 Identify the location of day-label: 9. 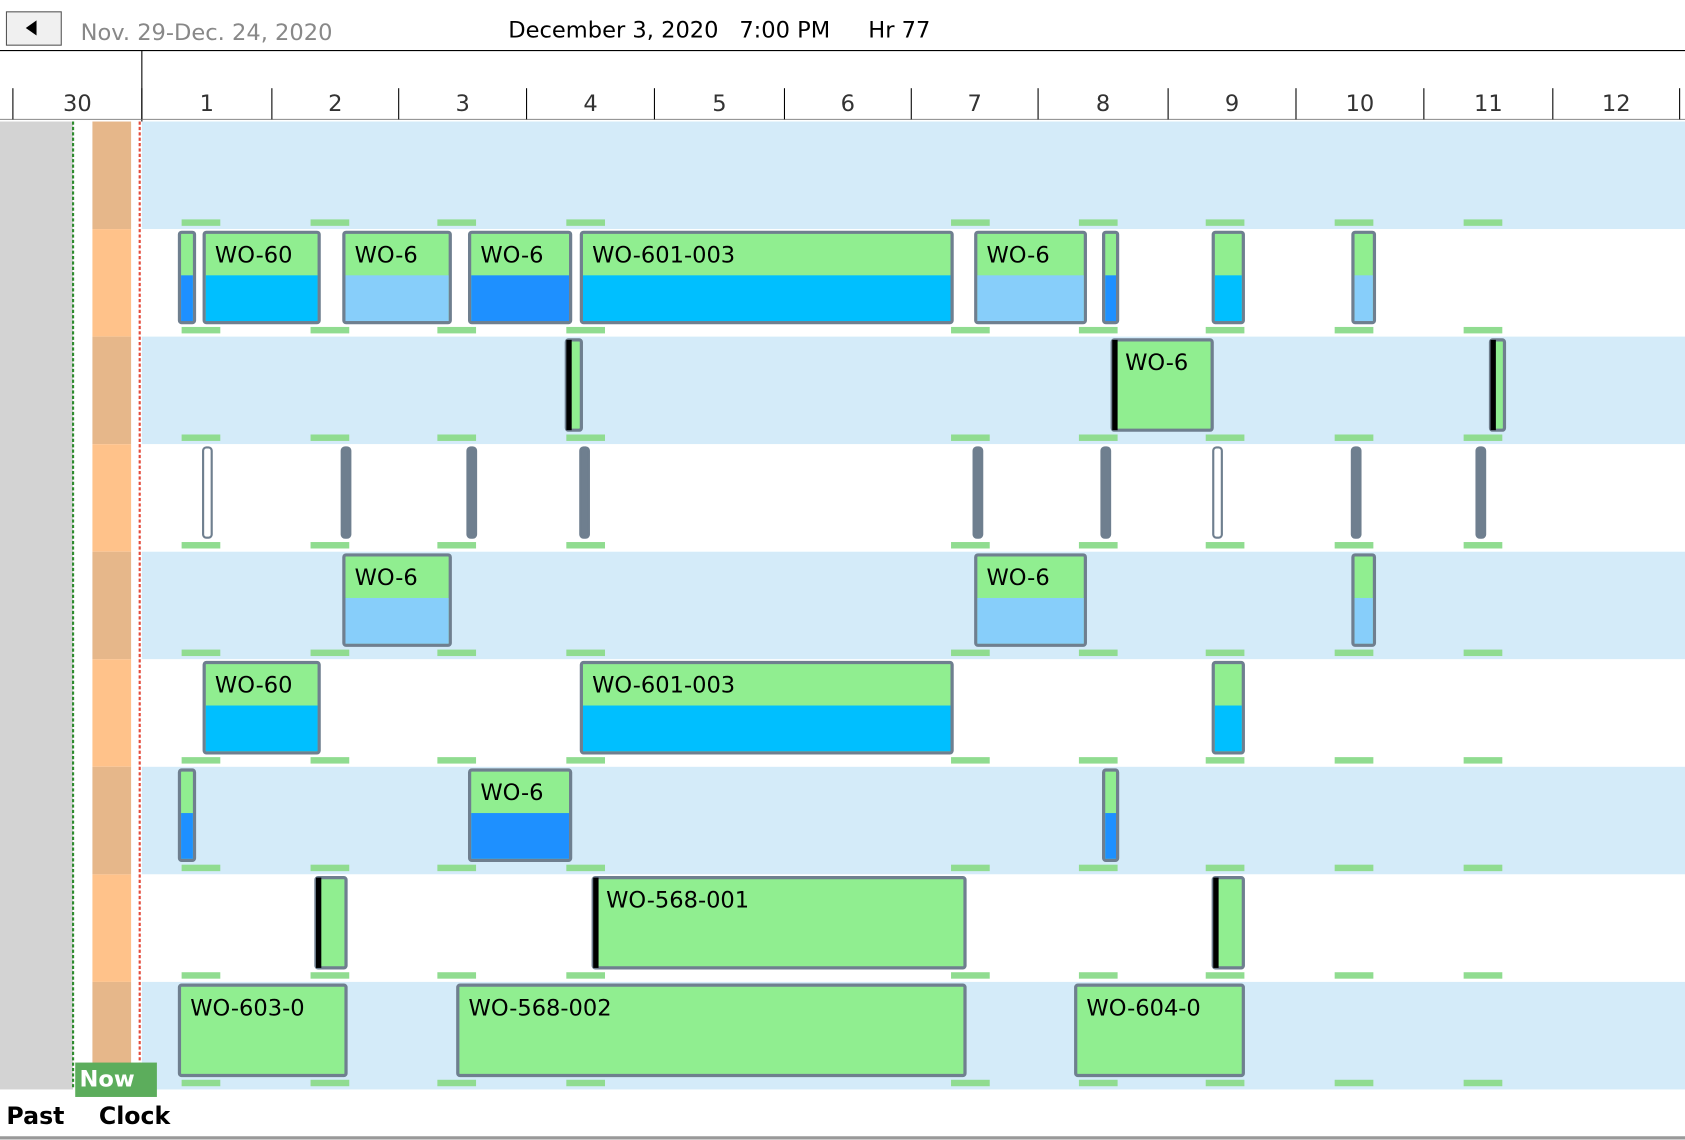
(1232, 104).